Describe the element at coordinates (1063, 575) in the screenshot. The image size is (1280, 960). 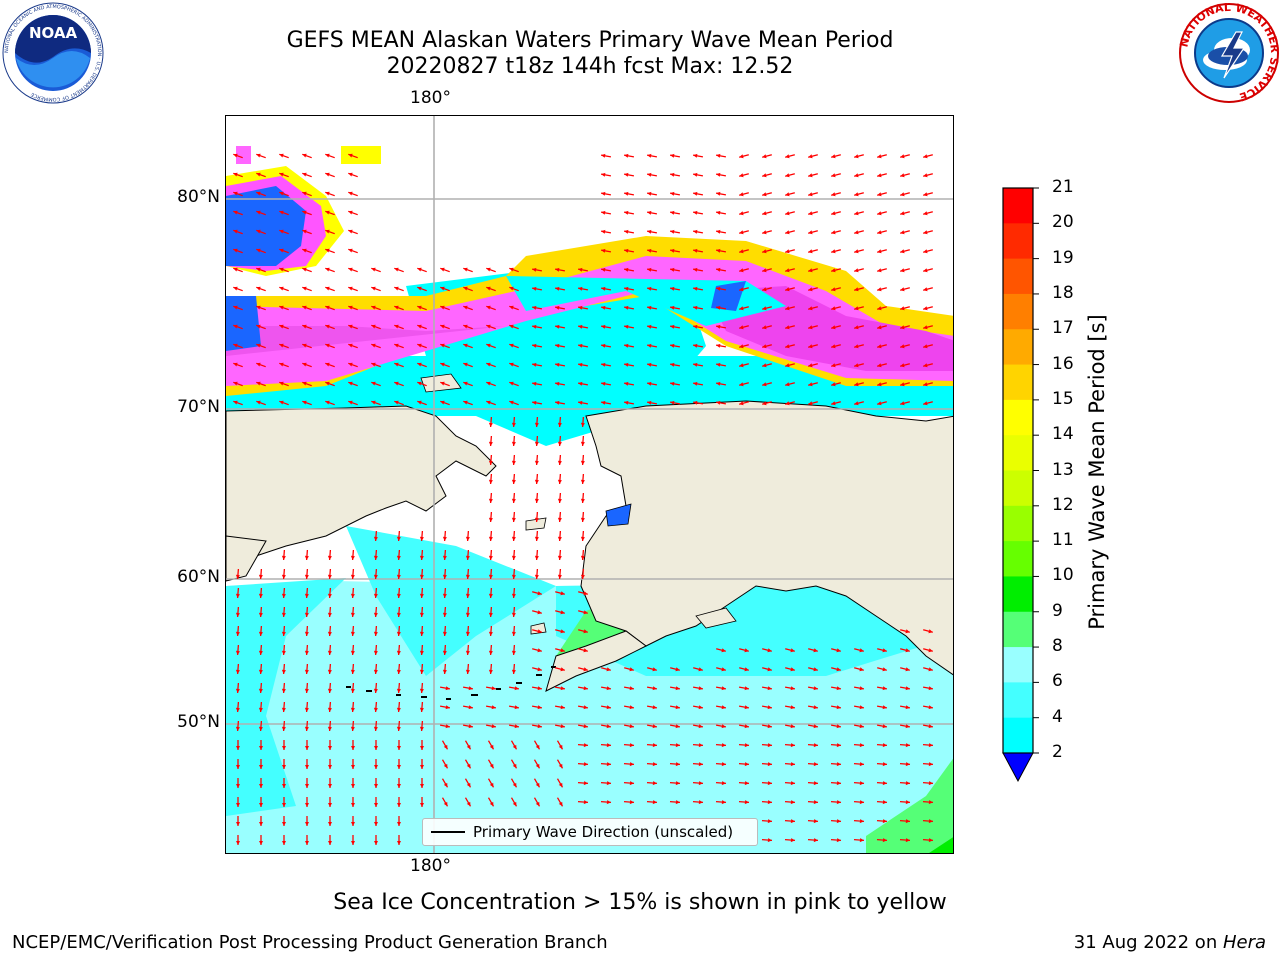
I see `colorbar-tick-label: 10` at that location.